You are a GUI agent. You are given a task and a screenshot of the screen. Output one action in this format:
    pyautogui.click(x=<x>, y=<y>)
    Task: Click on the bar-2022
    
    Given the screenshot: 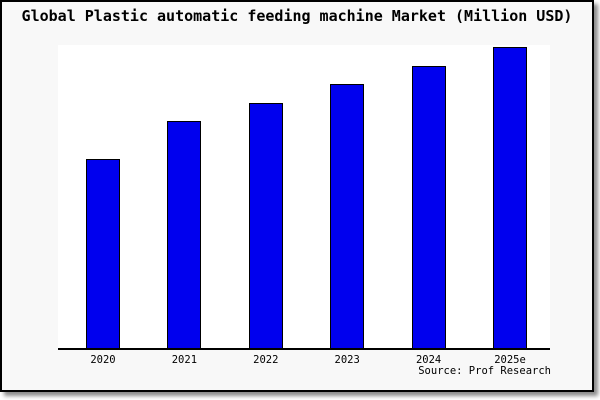 What is the action you would take?
    pyautogui.click(x=265, y=225)
    